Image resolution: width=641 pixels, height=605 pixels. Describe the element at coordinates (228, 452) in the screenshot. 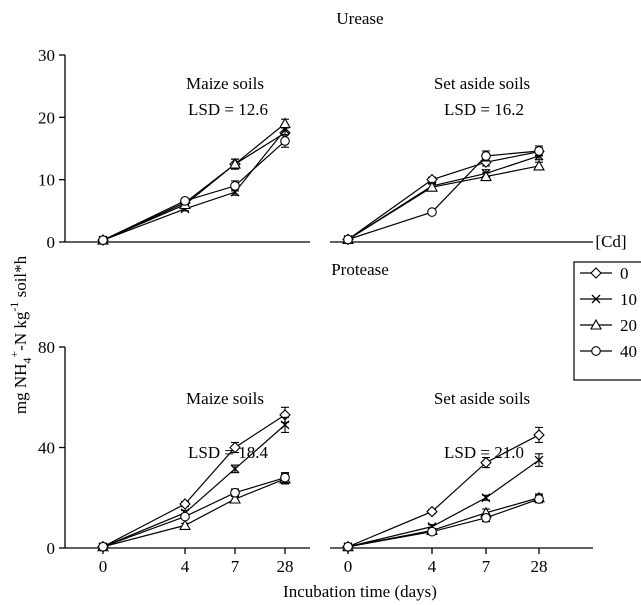

I see `lsd-annotation: LSD = 18.4` at that location.